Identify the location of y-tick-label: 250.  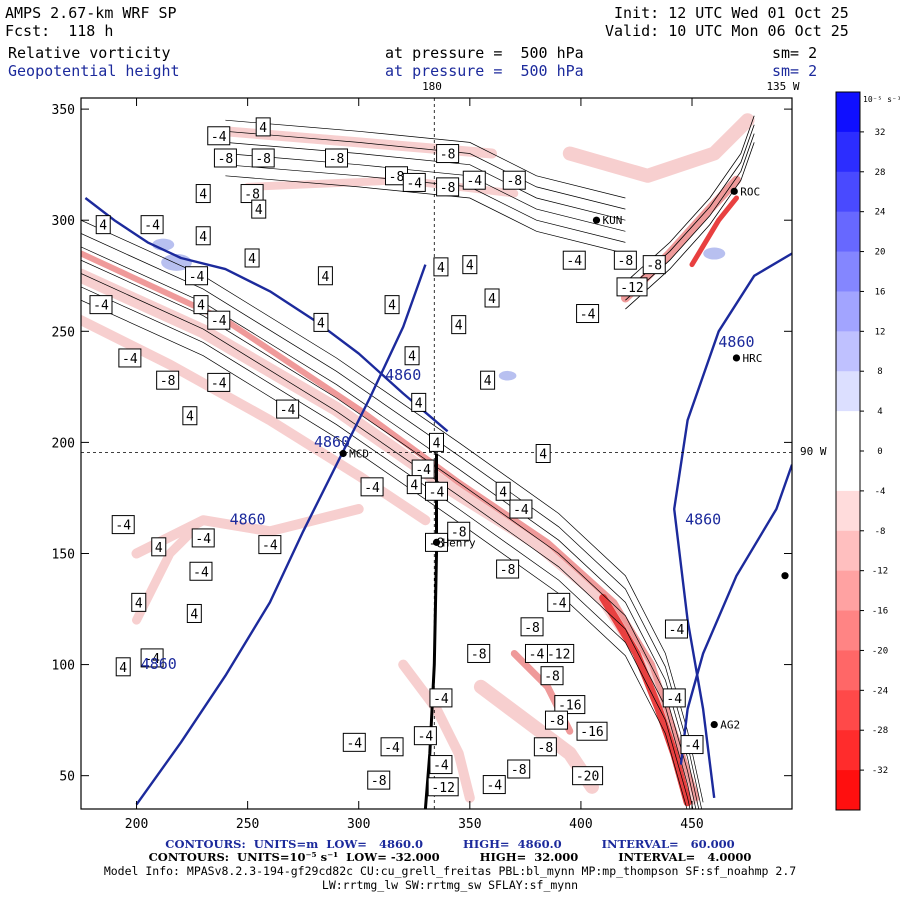
(63, 332).